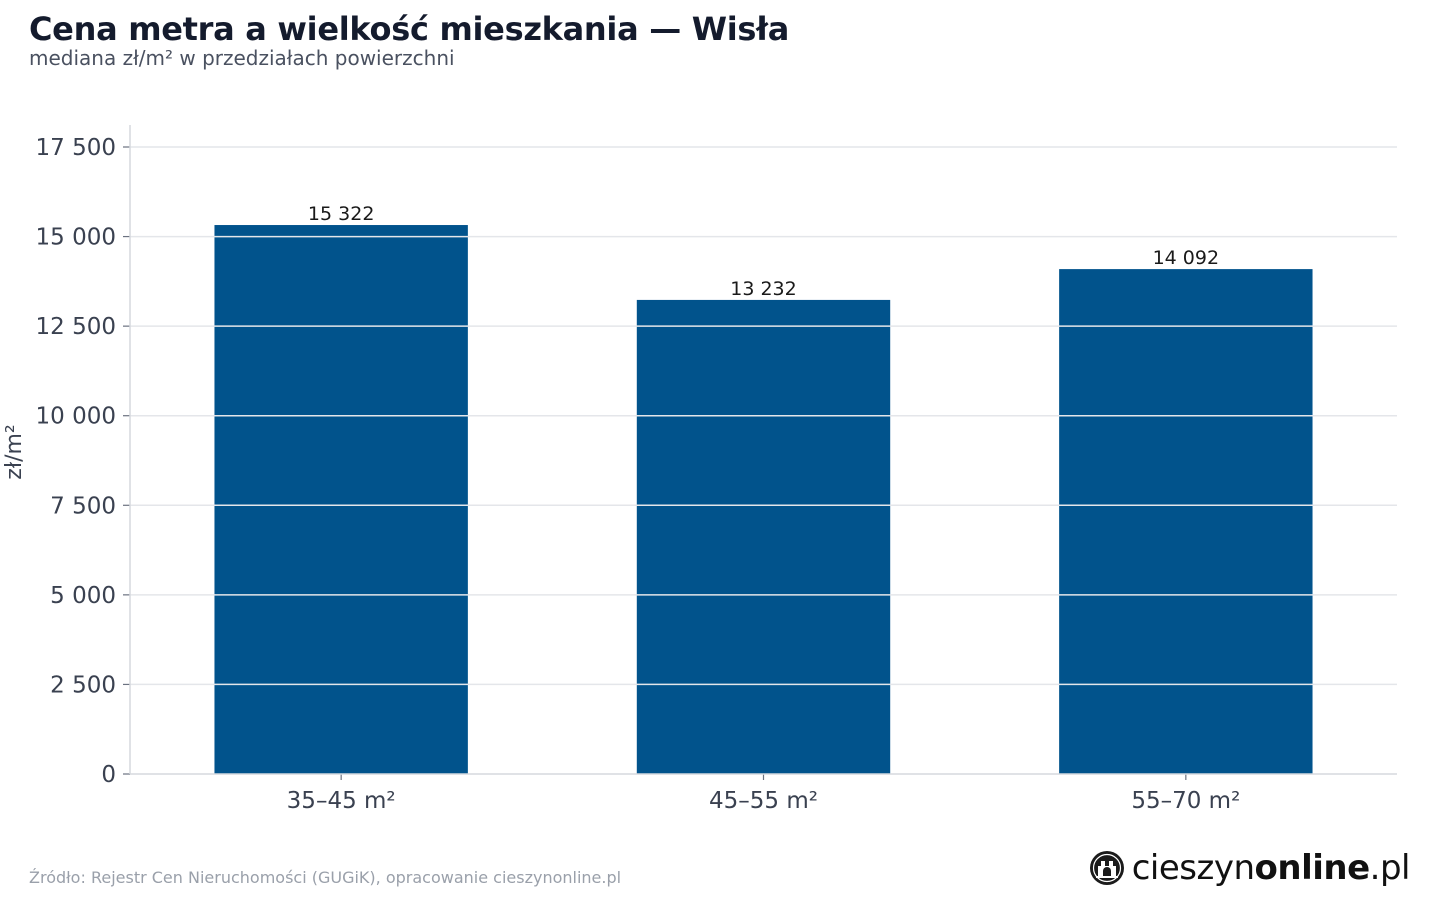  Describe the element at coordinates (83, 685) in the screenshot. I see `y-tick-label: 2 500` at that location.